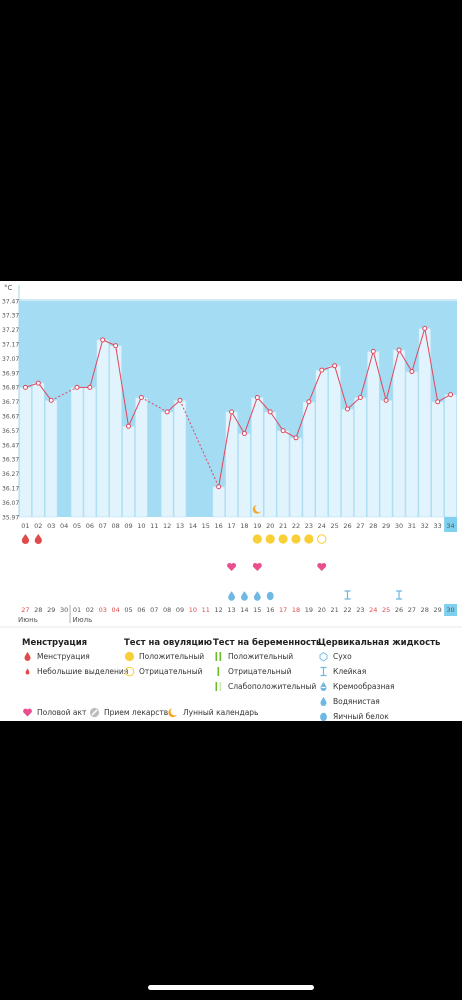 Image resolution: width=462 pixels, height=1000 pixels. What do you see at coordinates (141, 526) in the screenshot?
I see `cycle-day-label: 10` at bounding box center [141, 526].